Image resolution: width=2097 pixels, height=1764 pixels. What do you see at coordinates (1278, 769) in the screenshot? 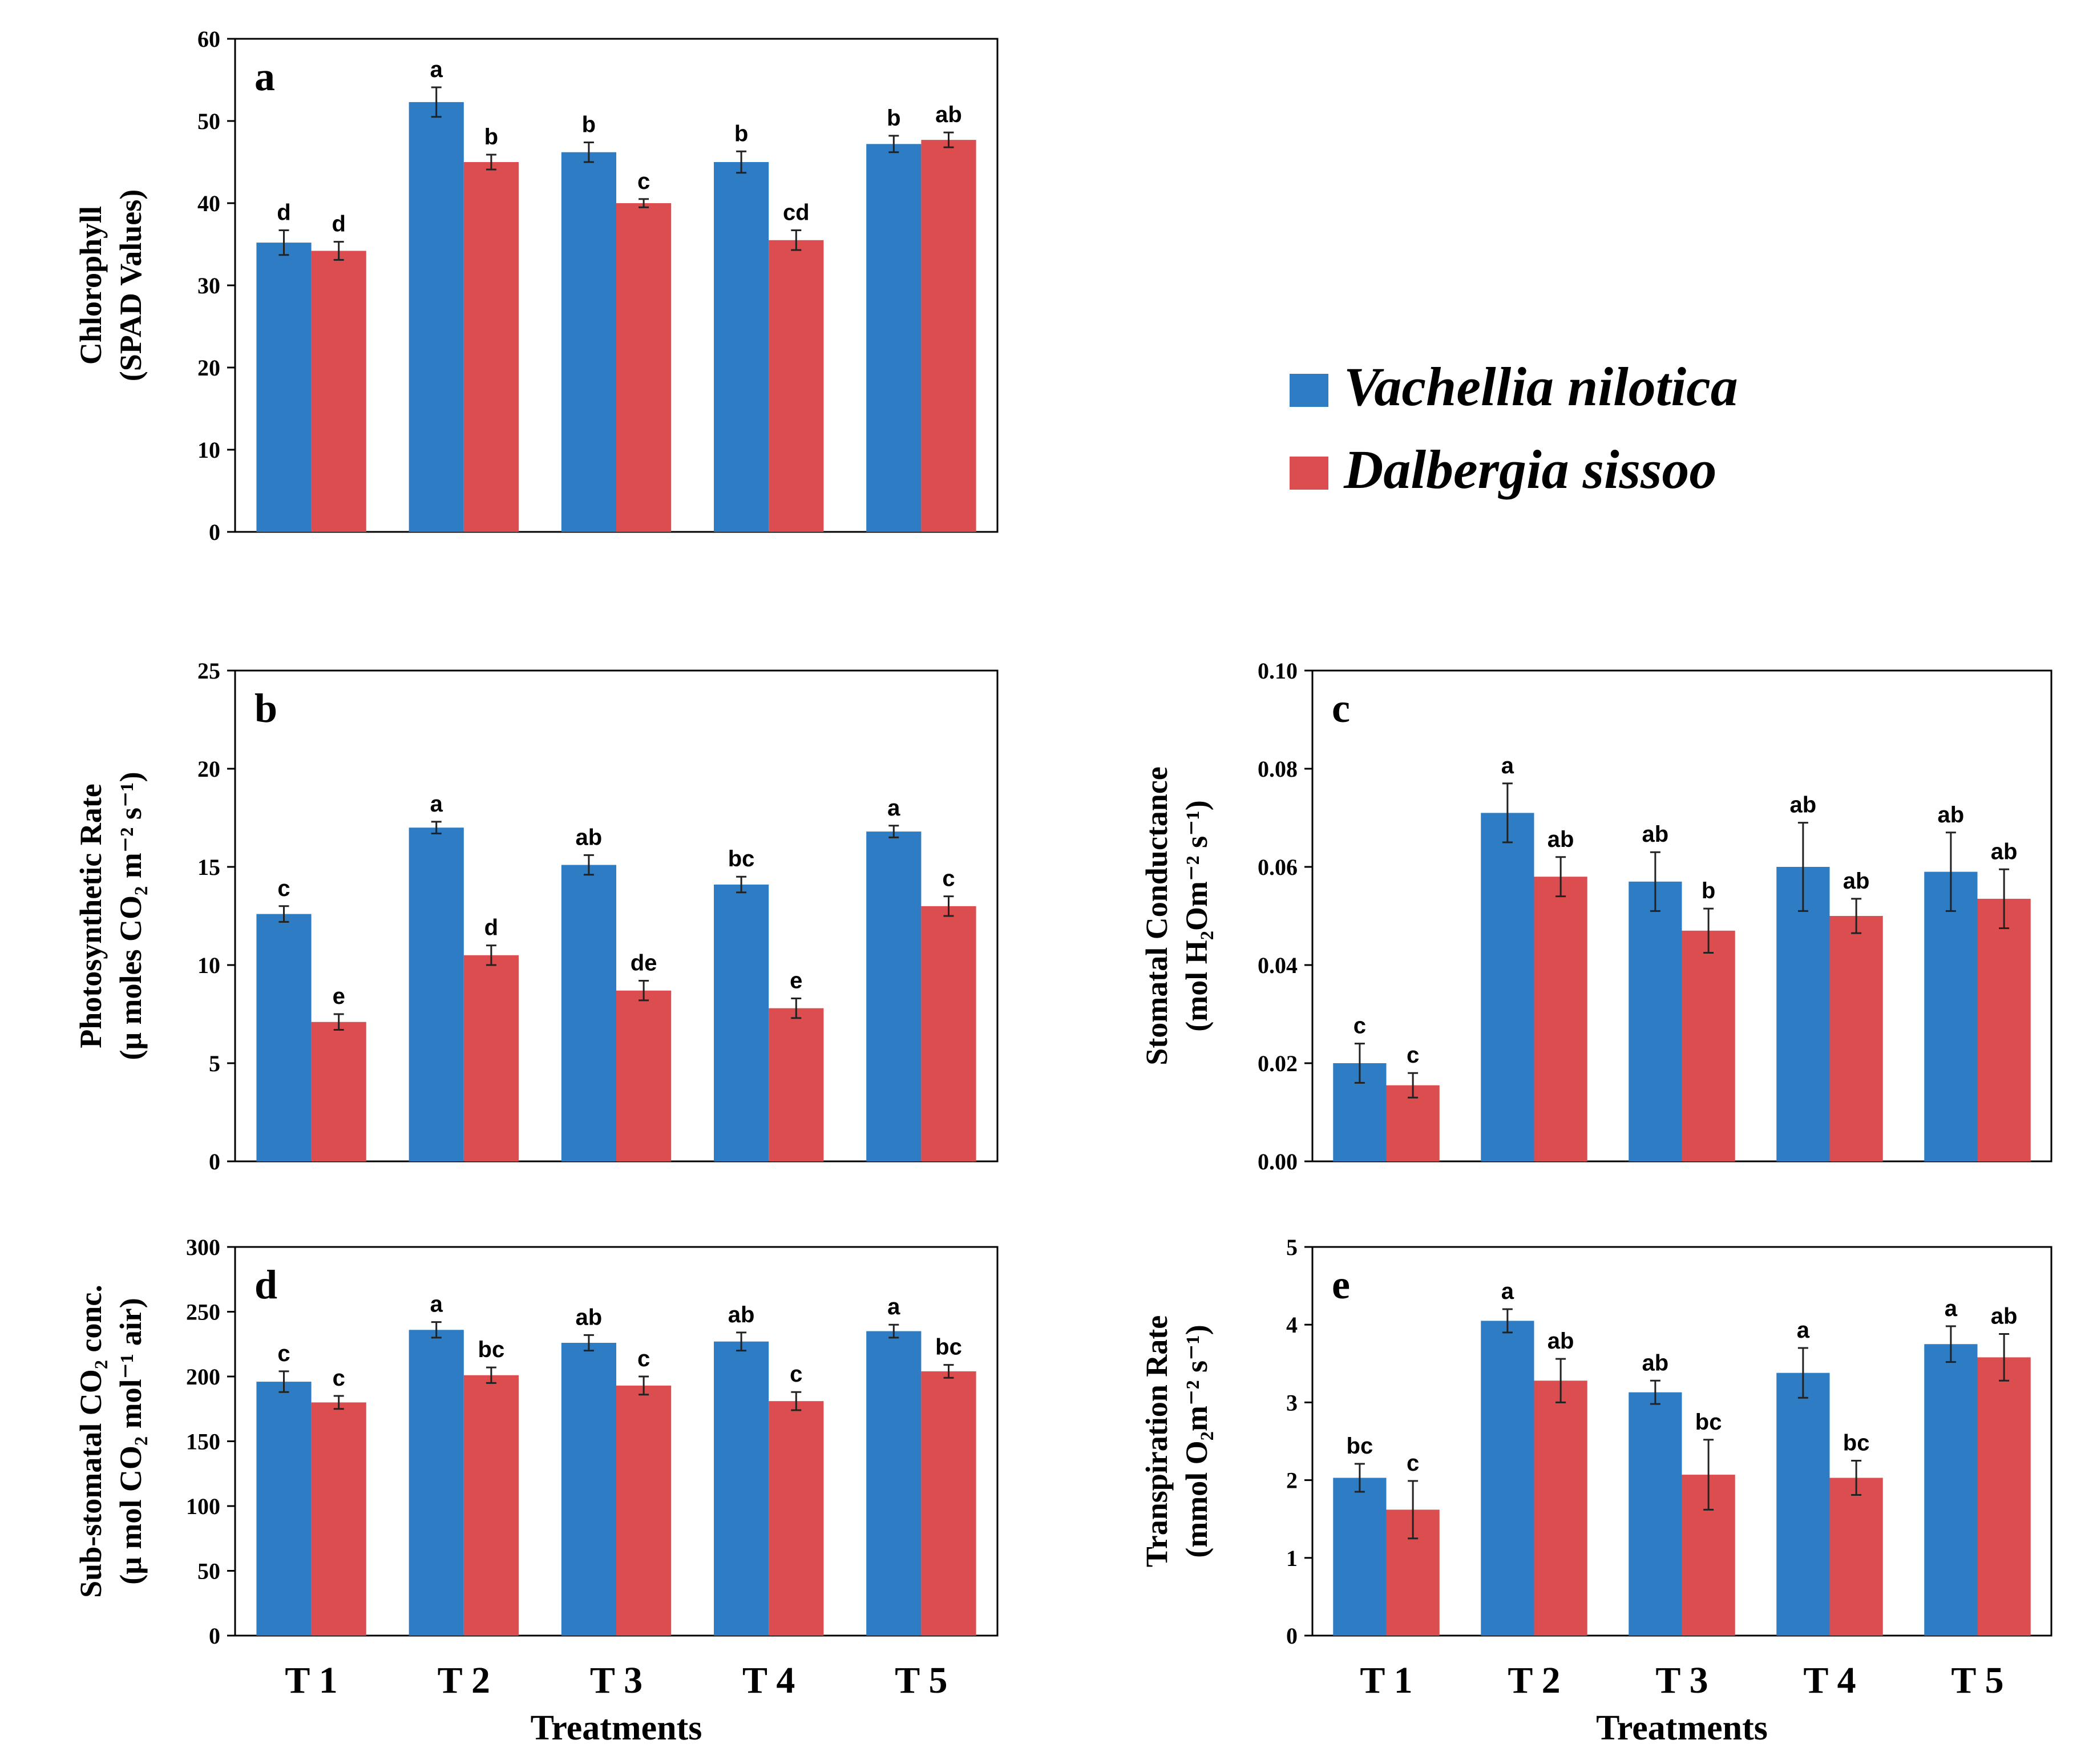
I see `y-tick-label: 0.08` at bounding box center [1278, 769].